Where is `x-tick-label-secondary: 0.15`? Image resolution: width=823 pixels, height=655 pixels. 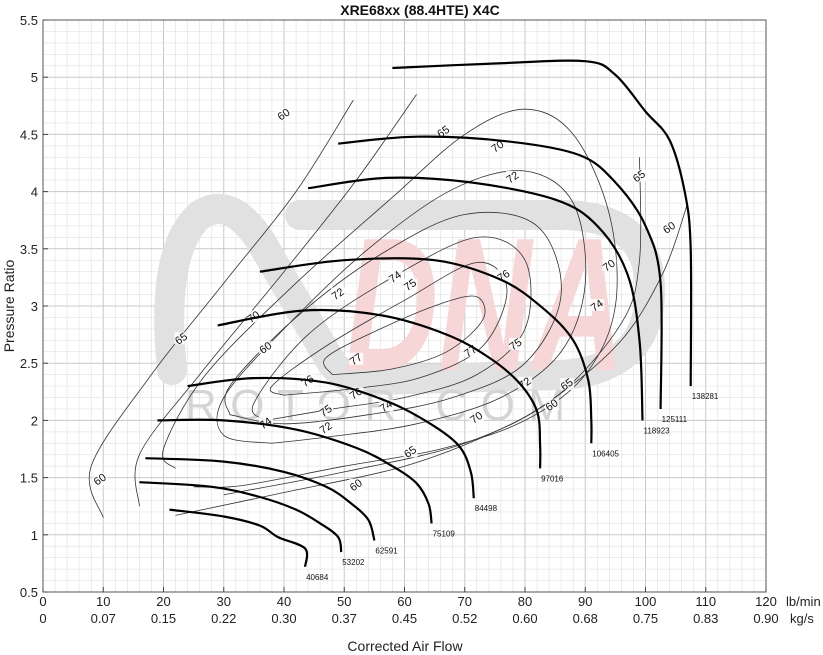
x-tick-label-secondary: 0.15 is located at coordinates (163, 618).